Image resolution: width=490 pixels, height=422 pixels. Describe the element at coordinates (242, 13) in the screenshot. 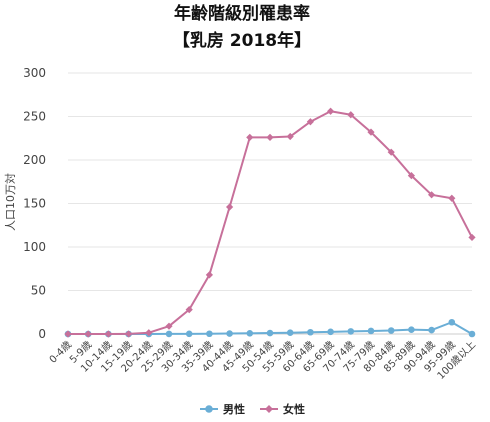

I see `chart-title: 年齢階級別罹患率` at that location.